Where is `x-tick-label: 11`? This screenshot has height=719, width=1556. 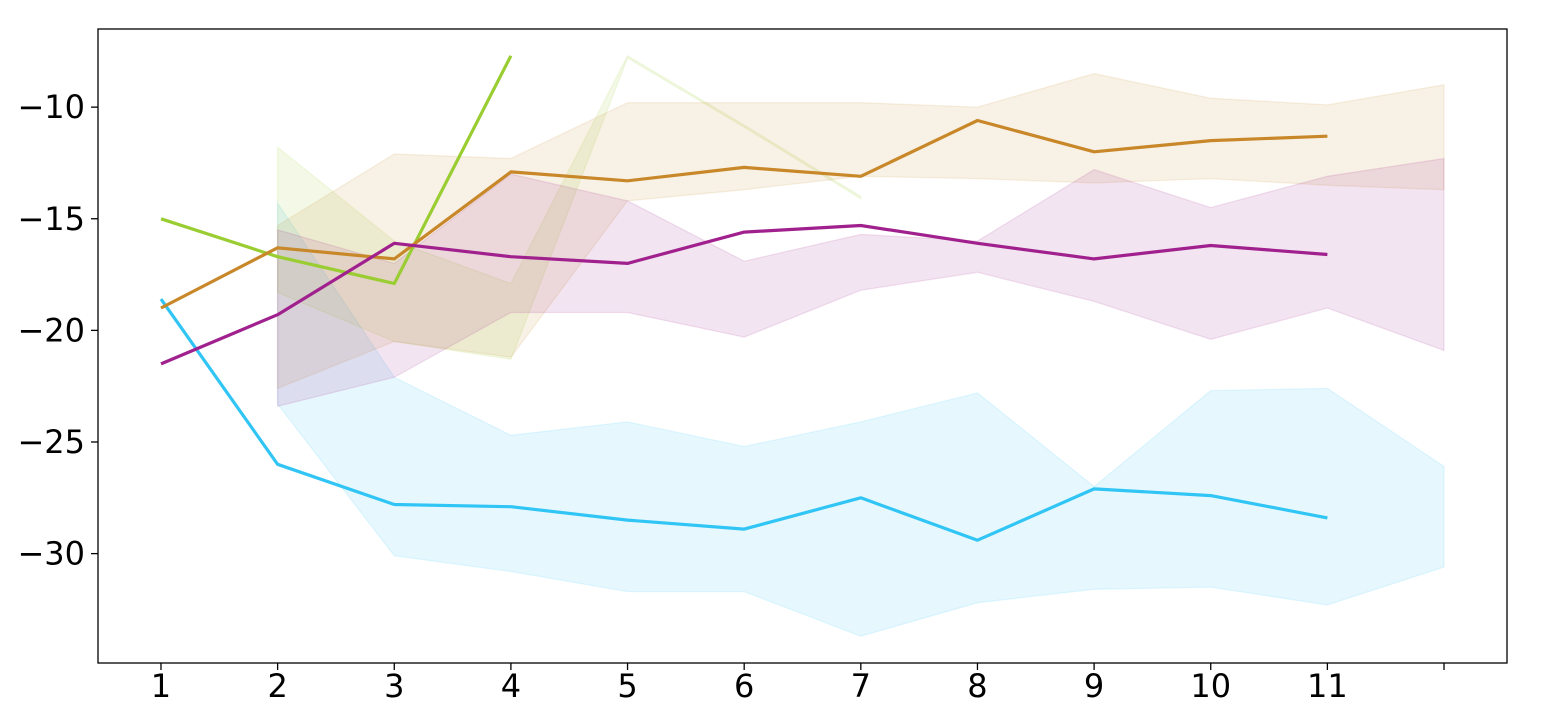 x-tick-label: 11 is located at coordinates (1327, 686).